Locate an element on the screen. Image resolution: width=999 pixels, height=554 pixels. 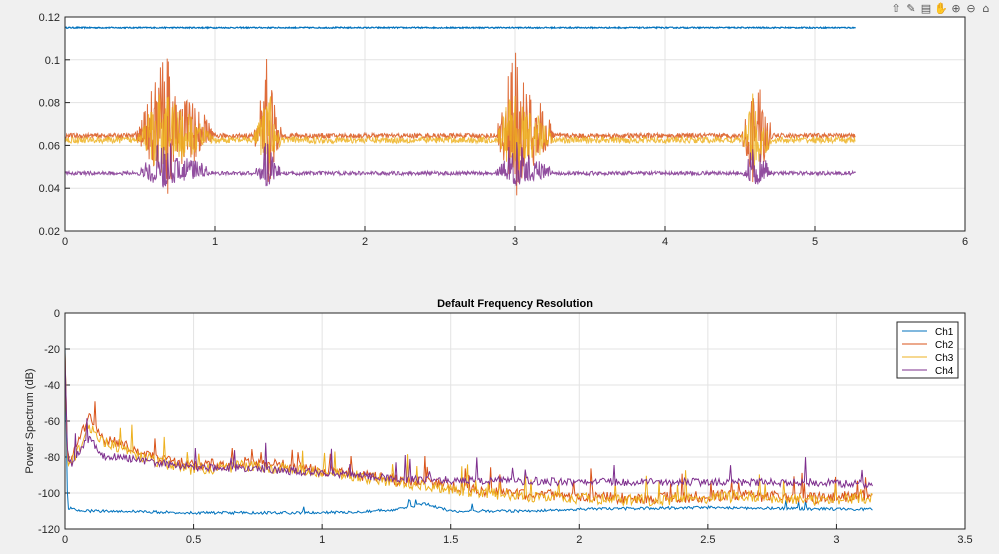
x-tick-label: 2.5 is located at coordinates (707, 540).